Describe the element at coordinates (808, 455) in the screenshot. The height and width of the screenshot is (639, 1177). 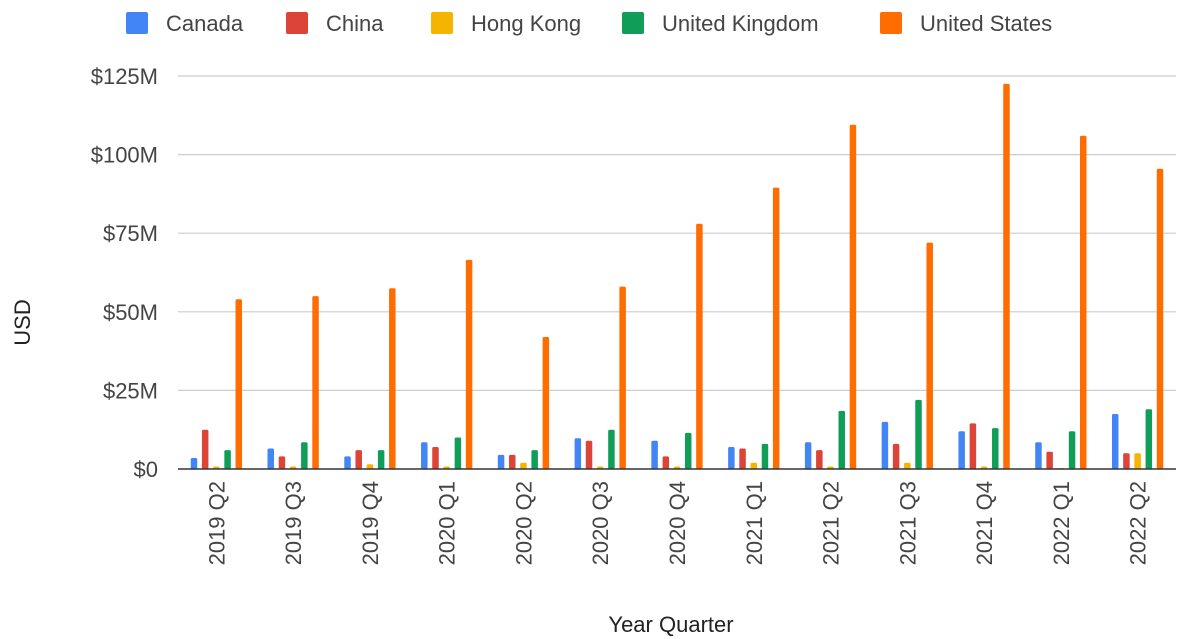
I see `bar-canada-2021-q2` at that location.